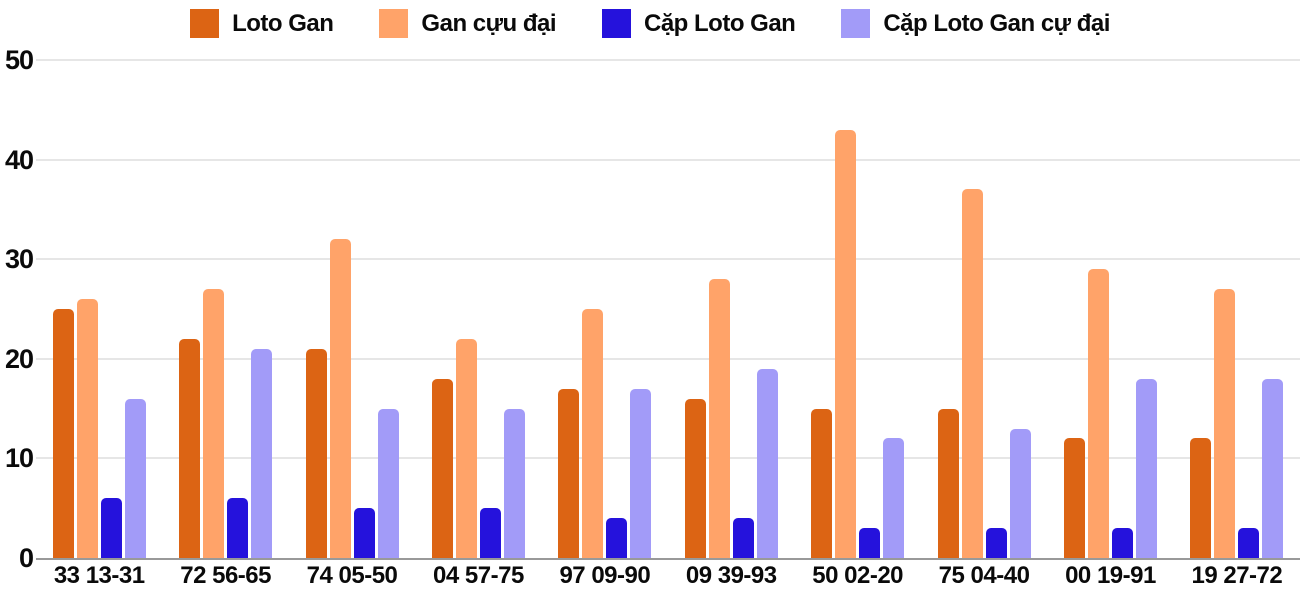 Image resolution: width=1300 pixels, height=600 pixels. Describe the element at coordinates (19, 259) in the screenshot. I see `y-axis-label-30: 30` at that location.